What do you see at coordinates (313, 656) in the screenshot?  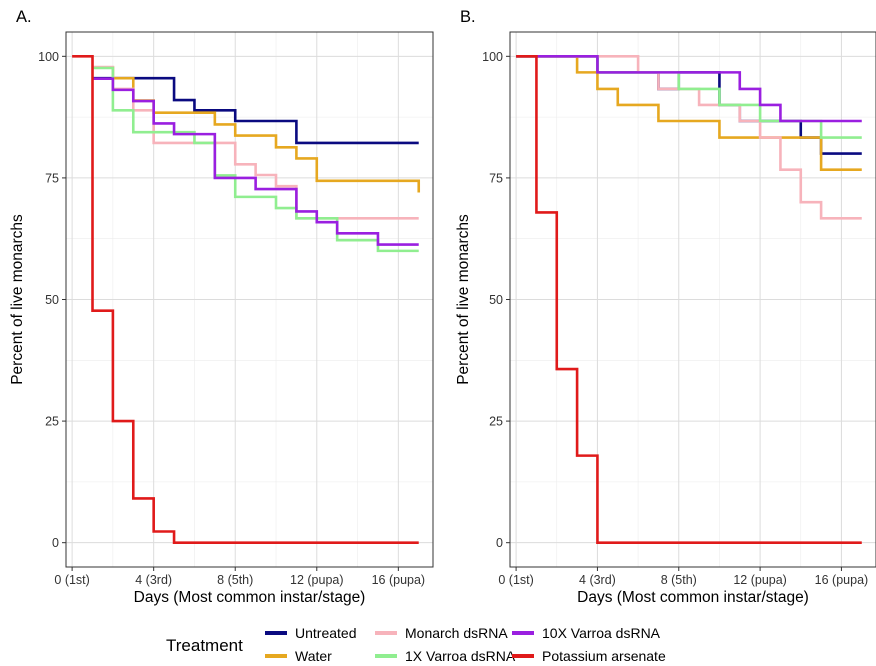 I see `legend-label: Water` at bounding box center [313, 656].